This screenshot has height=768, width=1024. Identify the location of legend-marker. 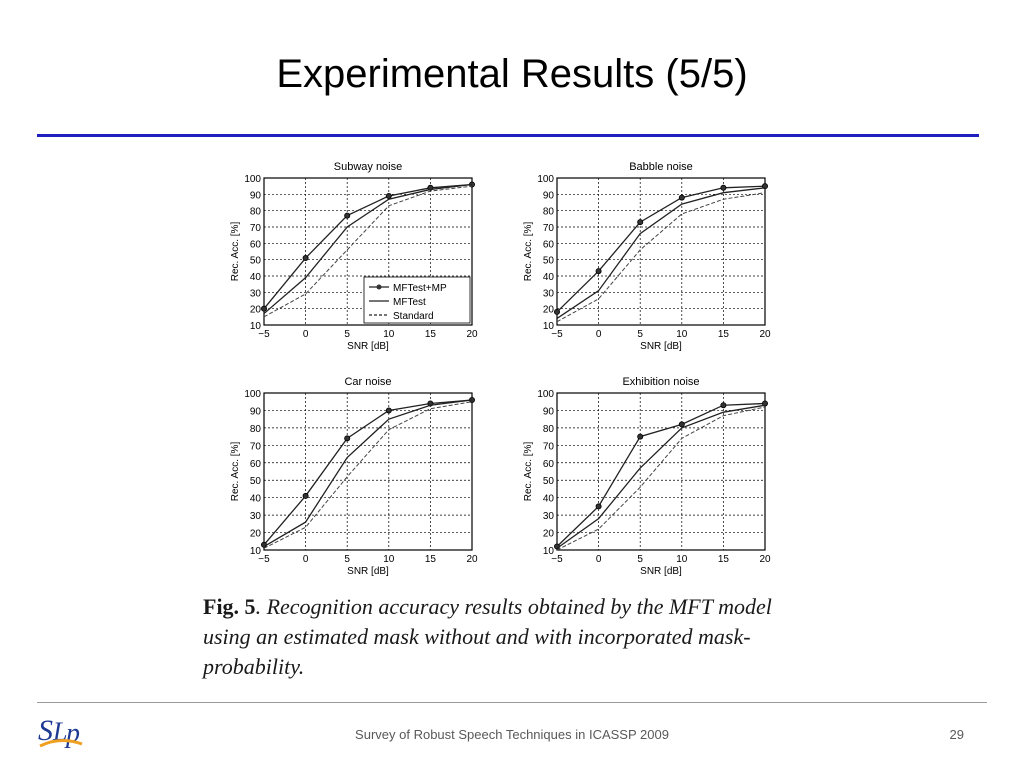
(379, 287).